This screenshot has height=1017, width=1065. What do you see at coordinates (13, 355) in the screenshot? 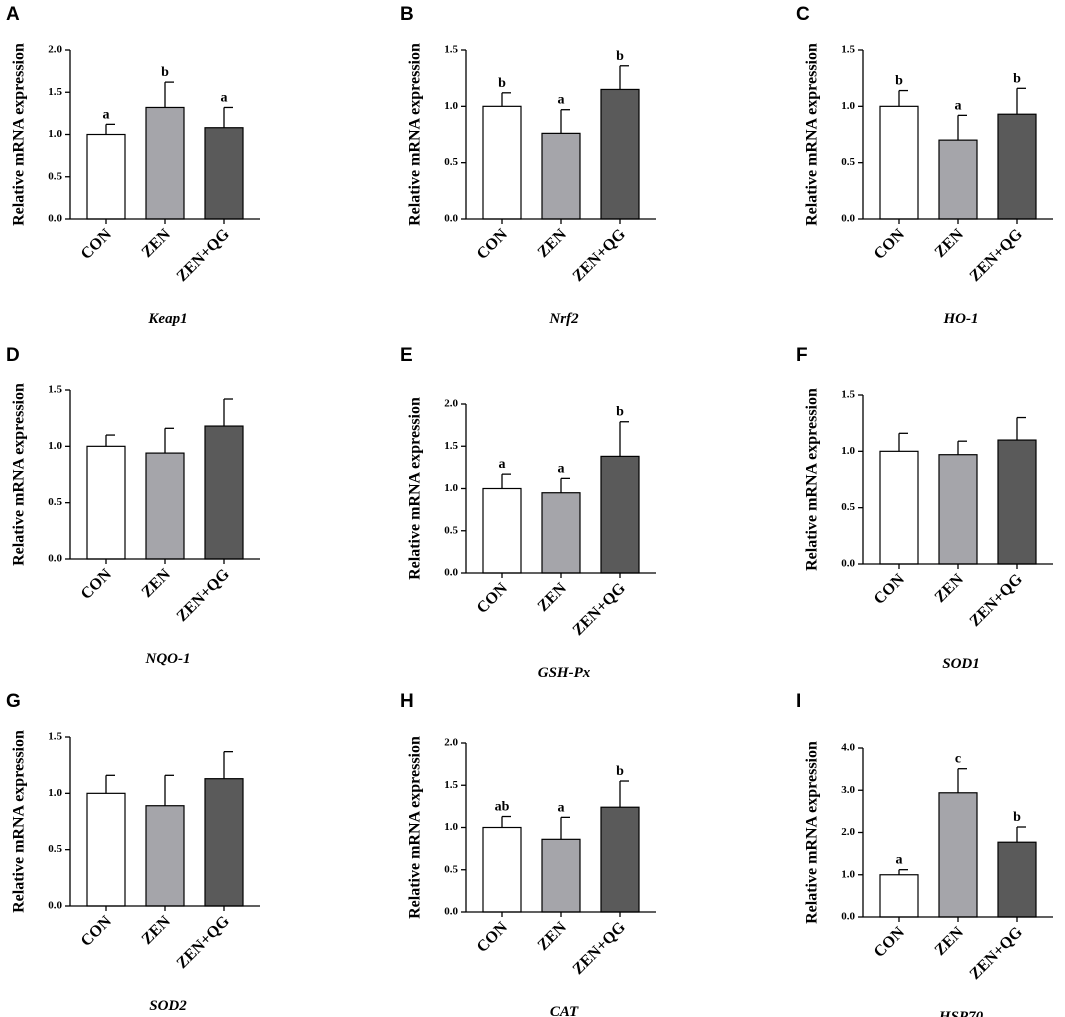
I see `panel-letter: D` at bounding box center [13, 355].